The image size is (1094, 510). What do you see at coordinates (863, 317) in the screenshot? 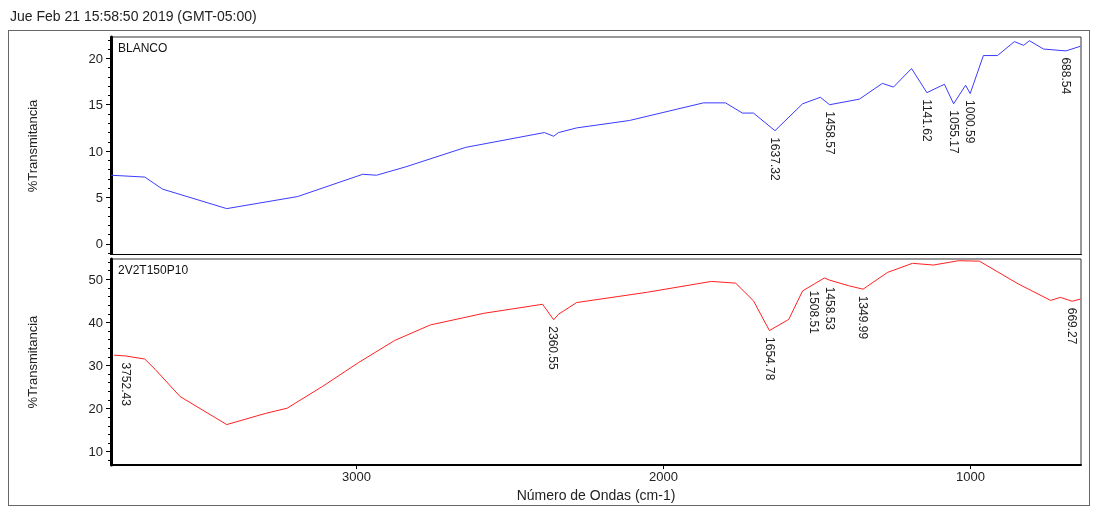
I see `annotation: 1349.99` at bounding box center [863, 317].